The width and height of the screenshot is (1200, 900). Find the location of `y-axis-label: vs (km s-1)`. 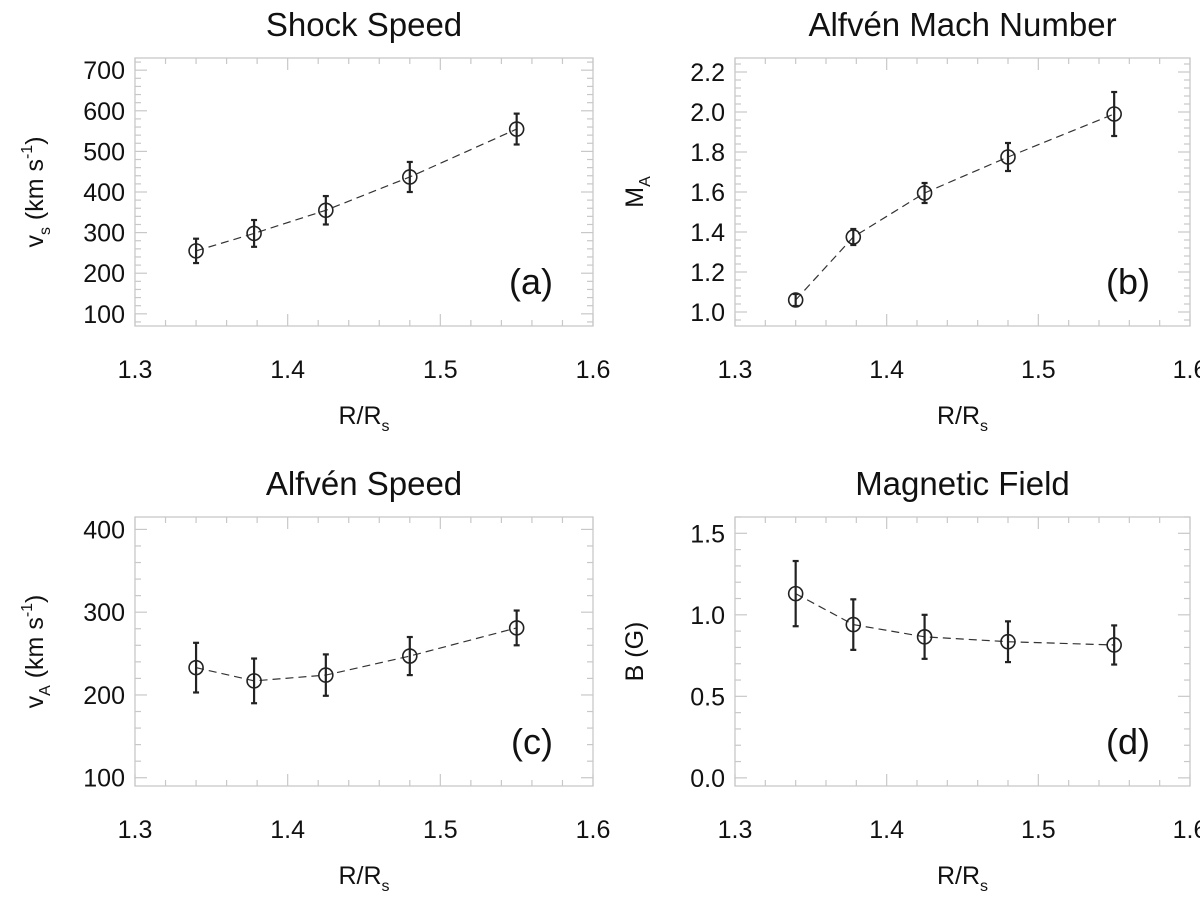

y-axis-label: vs (km s-1) is located at coordinates (36, 191).